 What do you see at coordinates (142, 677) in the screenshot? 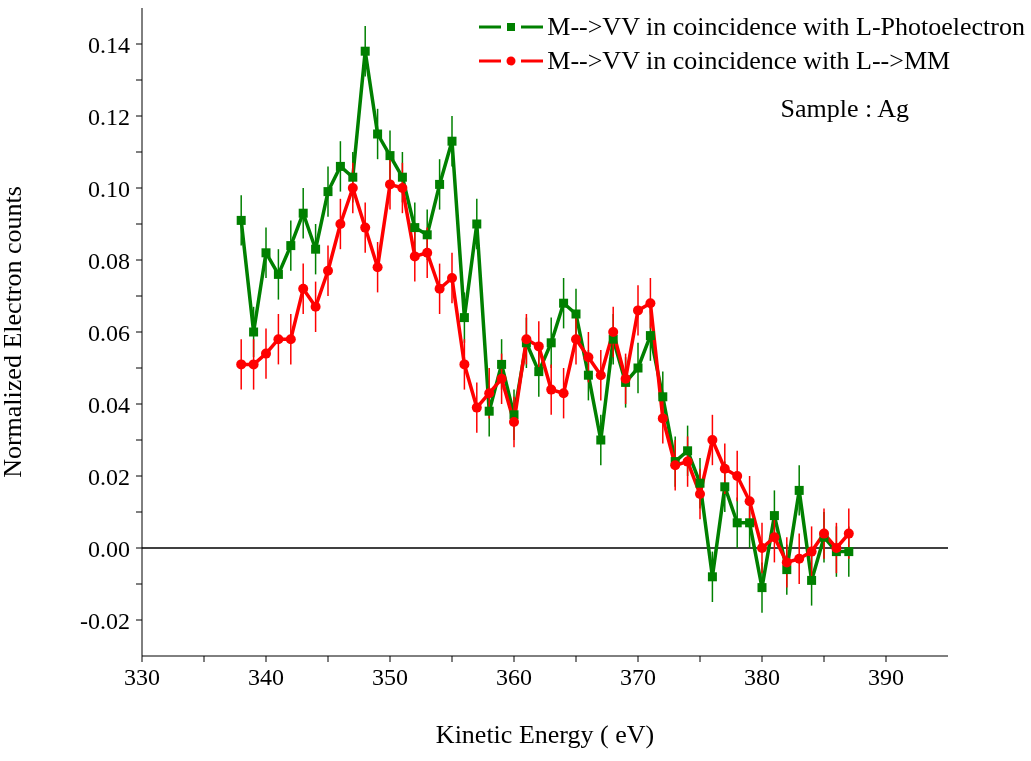
I see `x-tick-label: 330` at bounding box center [142, 677].